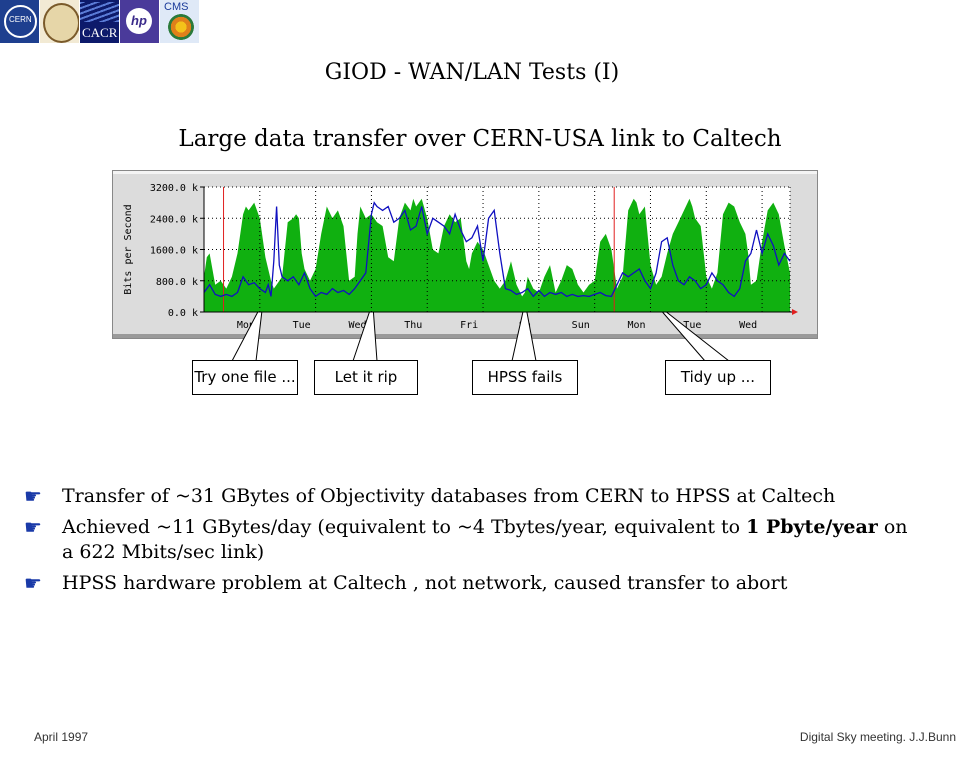  Describe the element at coordinates (472, 72) in the screenshot. I see `slide-title: GIOD - WAN/LAN Tests (I)` at that location.